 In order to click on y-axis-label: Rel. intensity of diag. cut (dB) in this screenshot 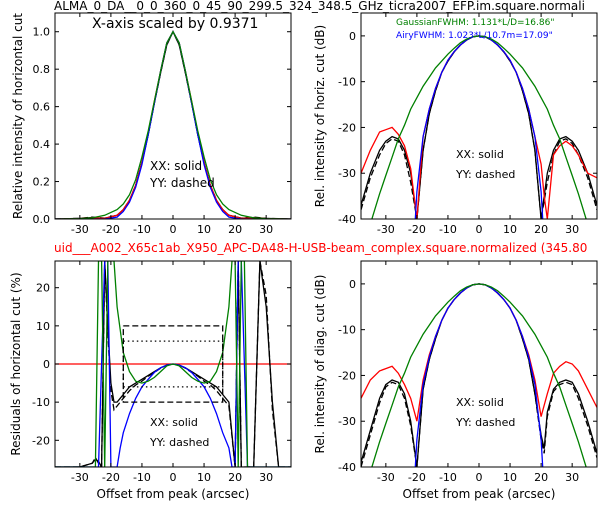, I will do `click(320, 364)`.